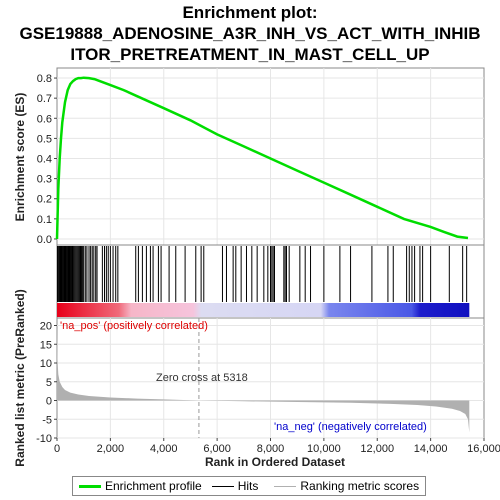 The width and height of the screenshot is (500, 500). Describe the element at coordinates (164, 449) in the screenshot. I see `x-tick-label: 4,000` at that location.